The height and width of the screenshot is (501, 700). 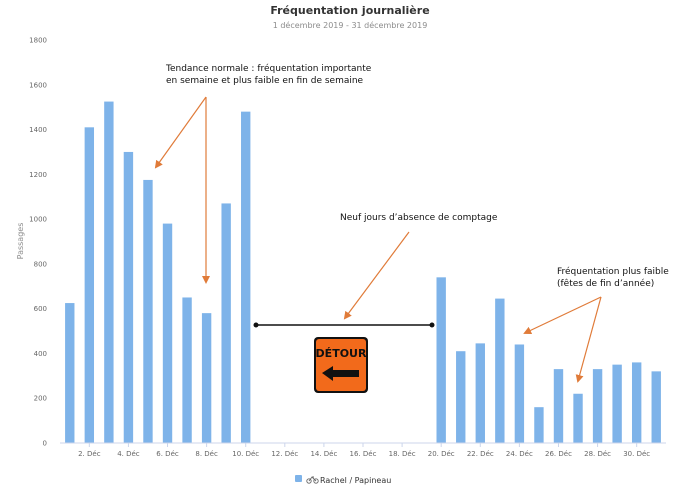 I want to click on annotation-missing-data: Neuf jours d’absence de comptage, so click(x=419, y=218).